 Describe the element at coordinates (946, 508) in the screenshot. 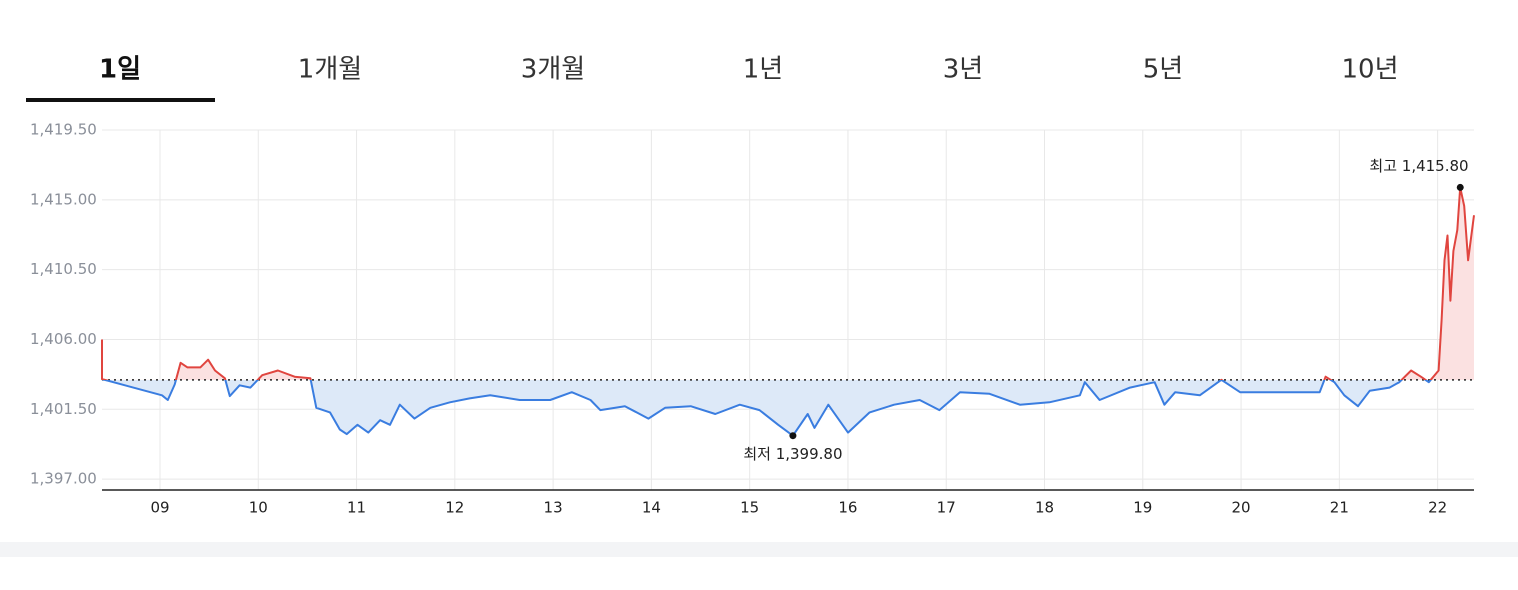

I see `x-tick-label: 17` at that location.